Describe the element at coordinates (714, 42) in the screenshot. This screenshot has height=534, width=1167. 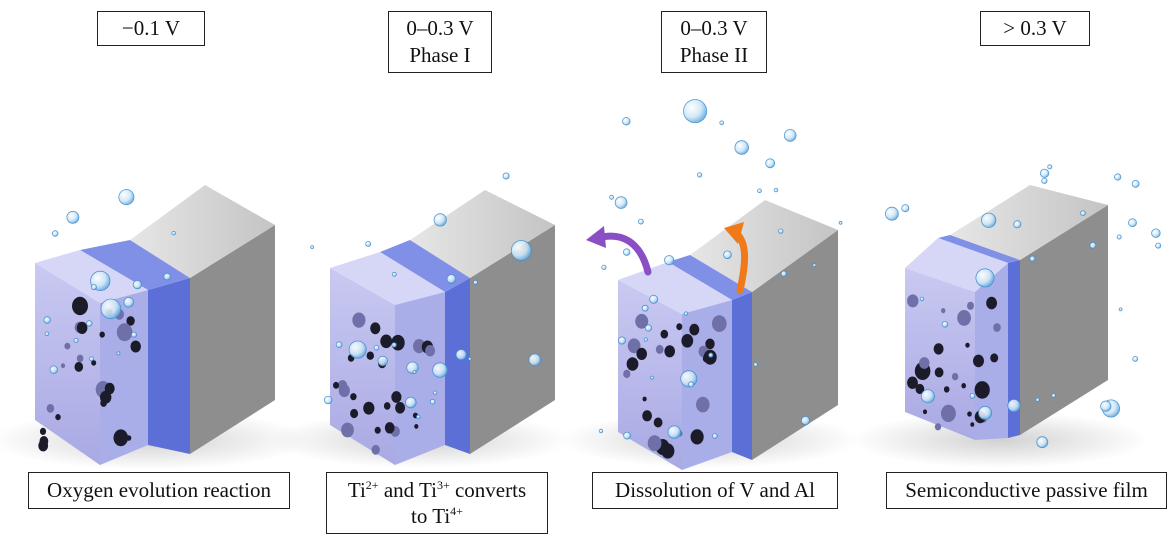
I see `stage3-voltage-label: 0–0.3 V Phase II` at that location.